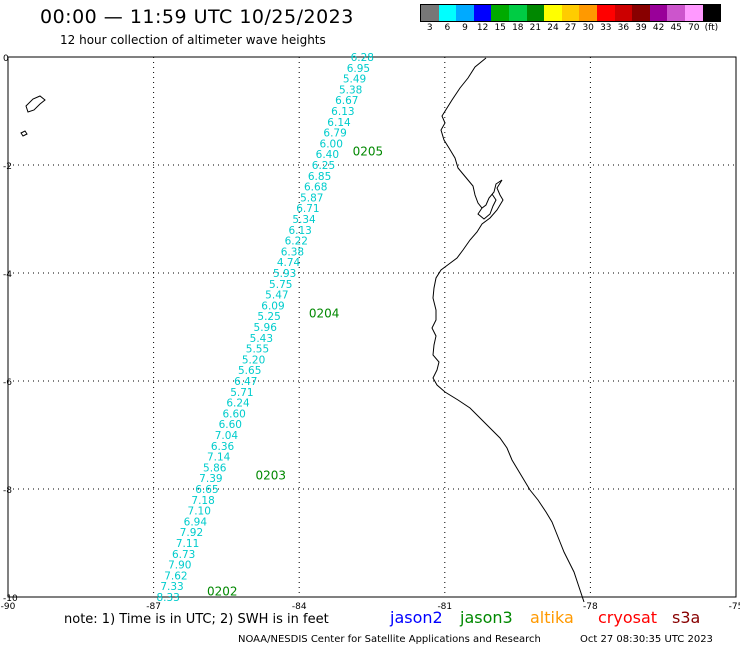 This screenshot has width=740, height=650. Describe the element at coordinates (253, 360) in the screenshot. I see `track-value: 5.20` at that location.